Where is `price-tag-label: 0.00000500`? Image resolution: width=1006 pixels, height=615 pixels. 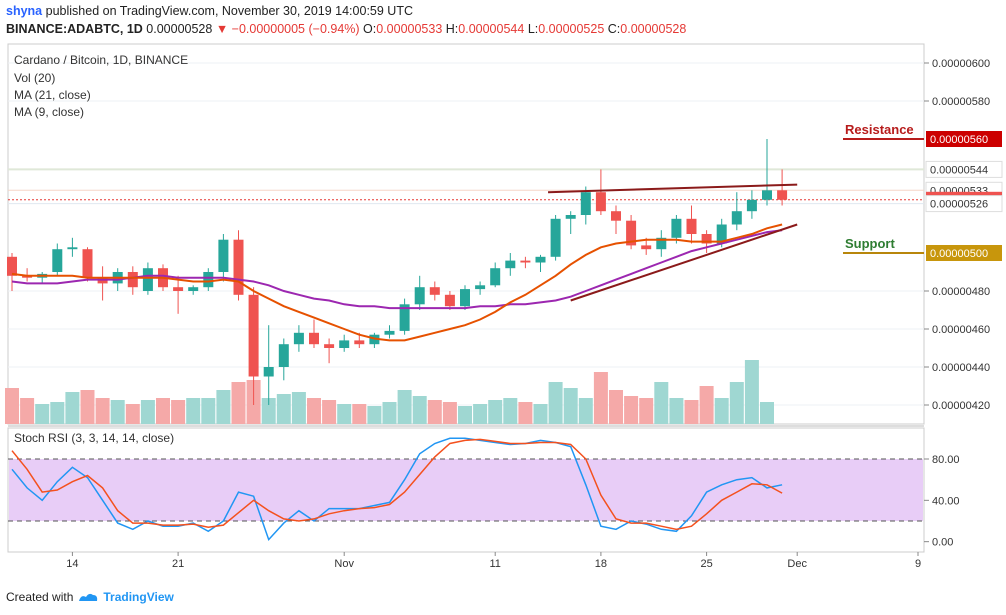
price-tag-label: 0.00000500 is located at coordinates (959, 254).